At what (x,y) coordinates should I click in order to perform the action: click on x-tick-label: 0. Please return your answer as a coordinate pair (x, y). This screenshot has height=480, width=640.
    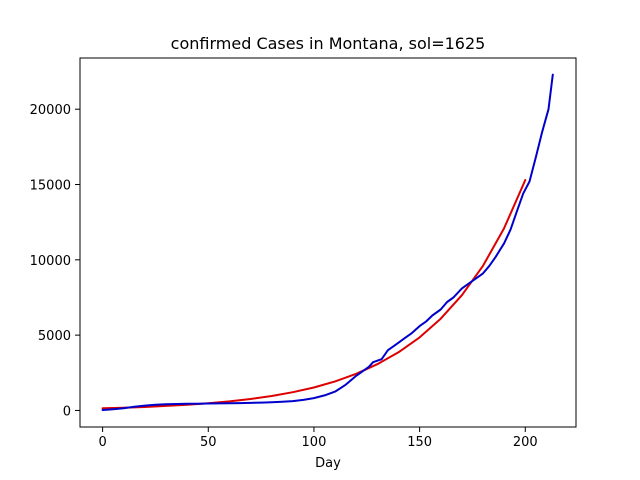
    Looking at the image, I should click on (102, 442).